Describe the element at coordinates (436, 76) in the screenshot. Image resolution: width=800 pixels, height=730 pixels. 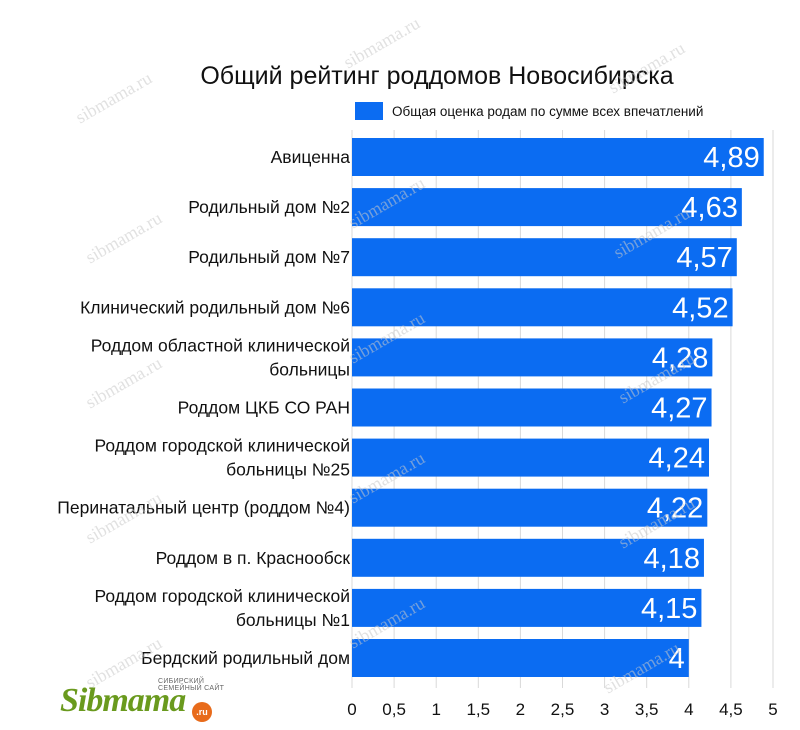
I see `chart-title: Общий рейтинг роддомов Новосибирска` at that location.